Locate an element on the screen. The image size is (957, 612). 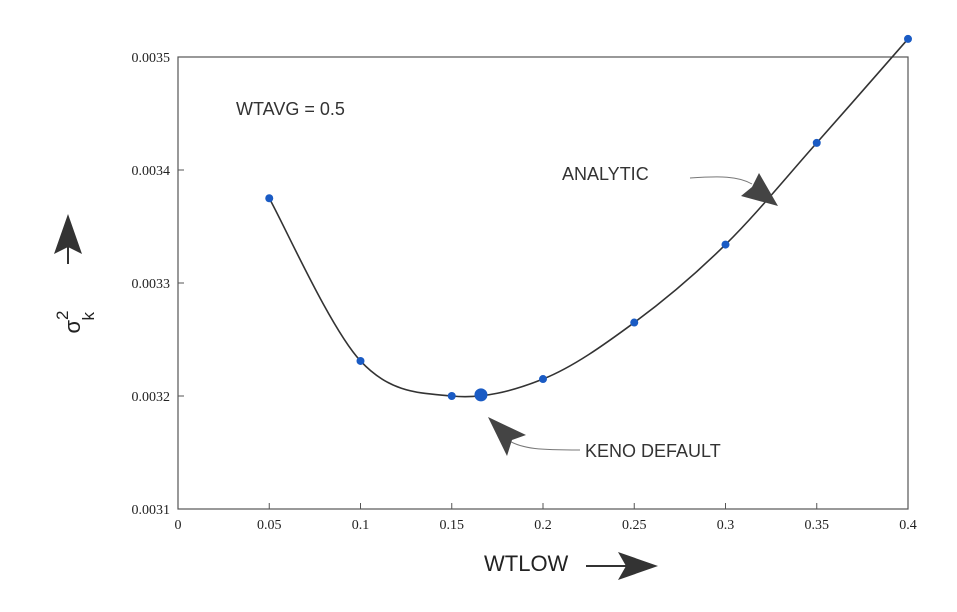
analytic-leader-line is located at coordinates (721, 180).